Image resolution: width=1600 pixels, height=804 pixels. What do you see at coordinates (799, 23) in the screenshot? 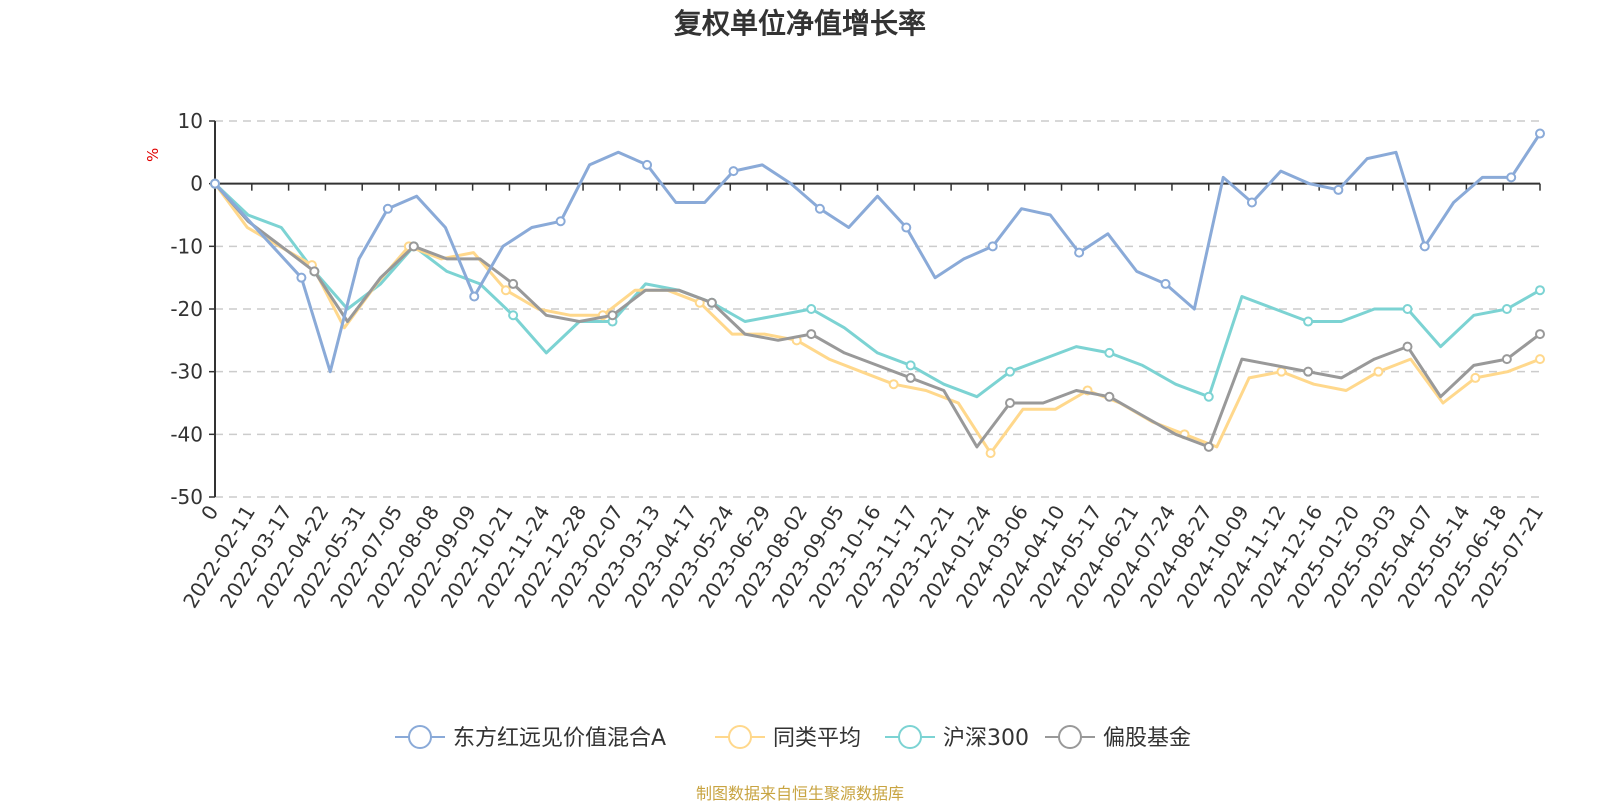
I see `chart-title: 复权单位净值增长率` at bounding box center [799, 23].